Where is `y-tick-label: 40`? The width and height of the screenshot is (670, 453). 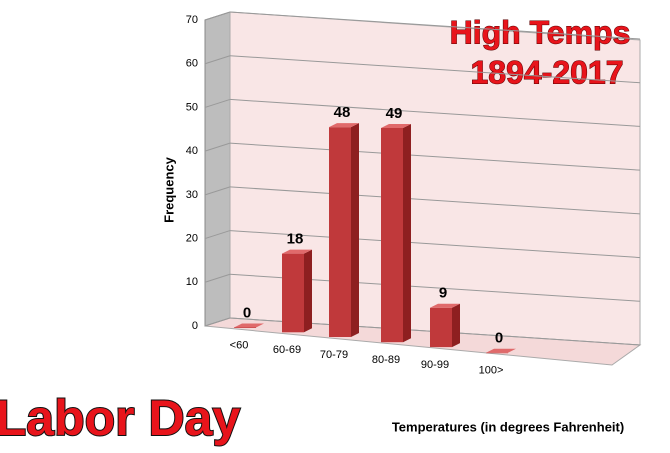
y-tick-label: 40 is located at coordinates (192, 151).